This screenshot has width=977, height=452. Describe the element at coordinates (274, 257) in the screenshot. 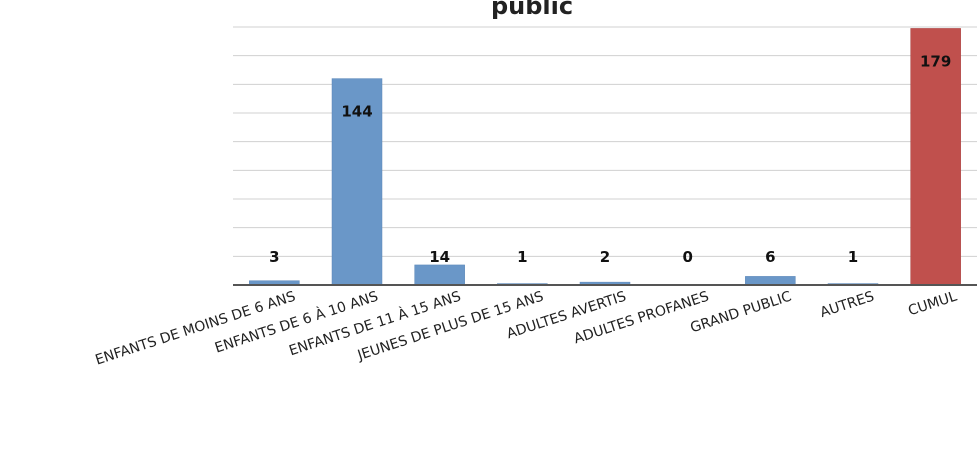

I see `data-label-0: 3` at that location.